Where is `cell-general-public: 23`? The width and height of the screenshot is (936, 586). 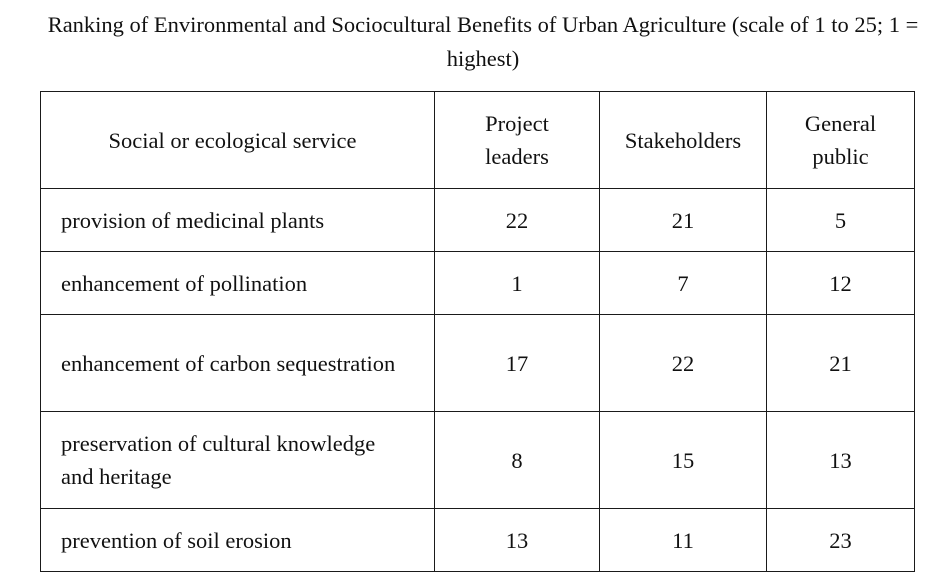 cell-general-public: 23 is located at coordinates (840, 540).